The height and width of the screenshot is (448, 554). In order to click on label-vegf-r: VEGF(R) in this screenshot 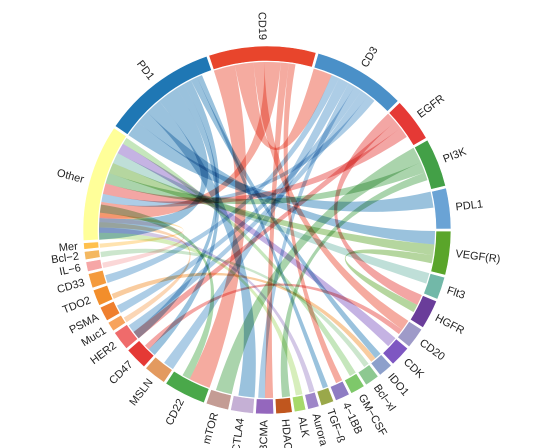, I will do `click(478, 257)`.